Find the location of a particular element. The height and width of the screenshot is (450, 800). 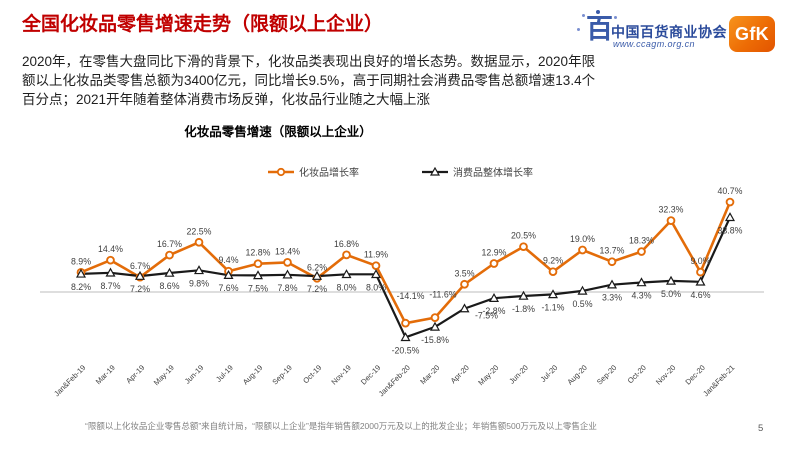

data-label: 40.7% is located at coordinates (730, 191).